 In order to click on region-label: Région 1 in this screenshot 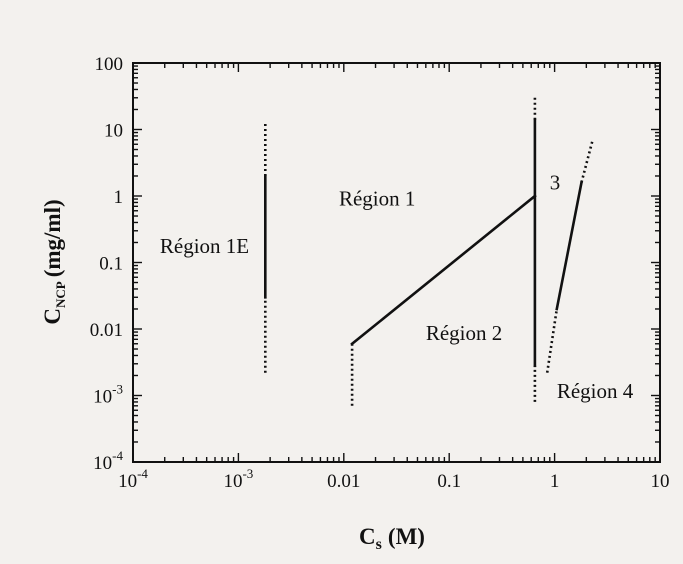, I will do `click(377, 198)`.